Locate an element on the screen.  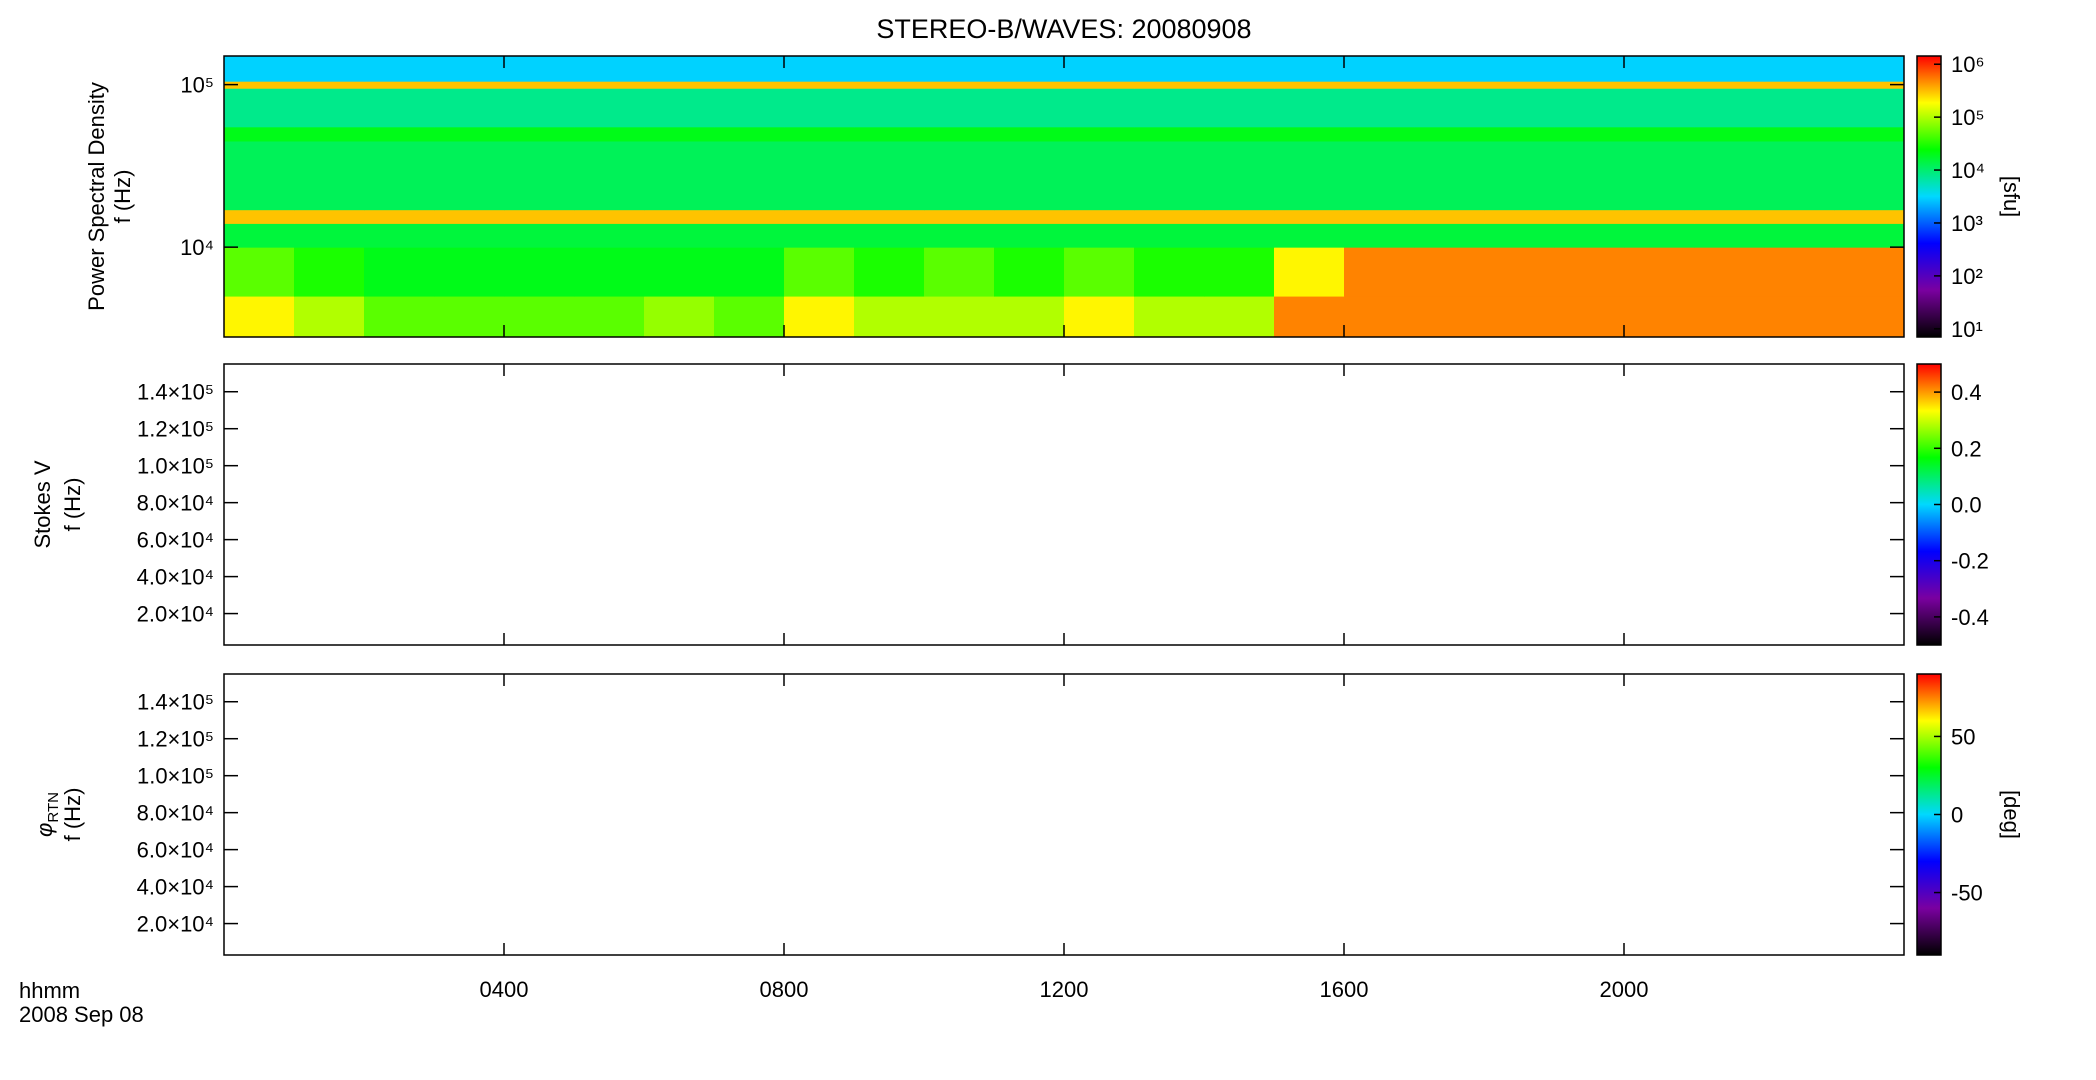
colorbar-tick-label: 10² is located at coordinates (1967, 276).